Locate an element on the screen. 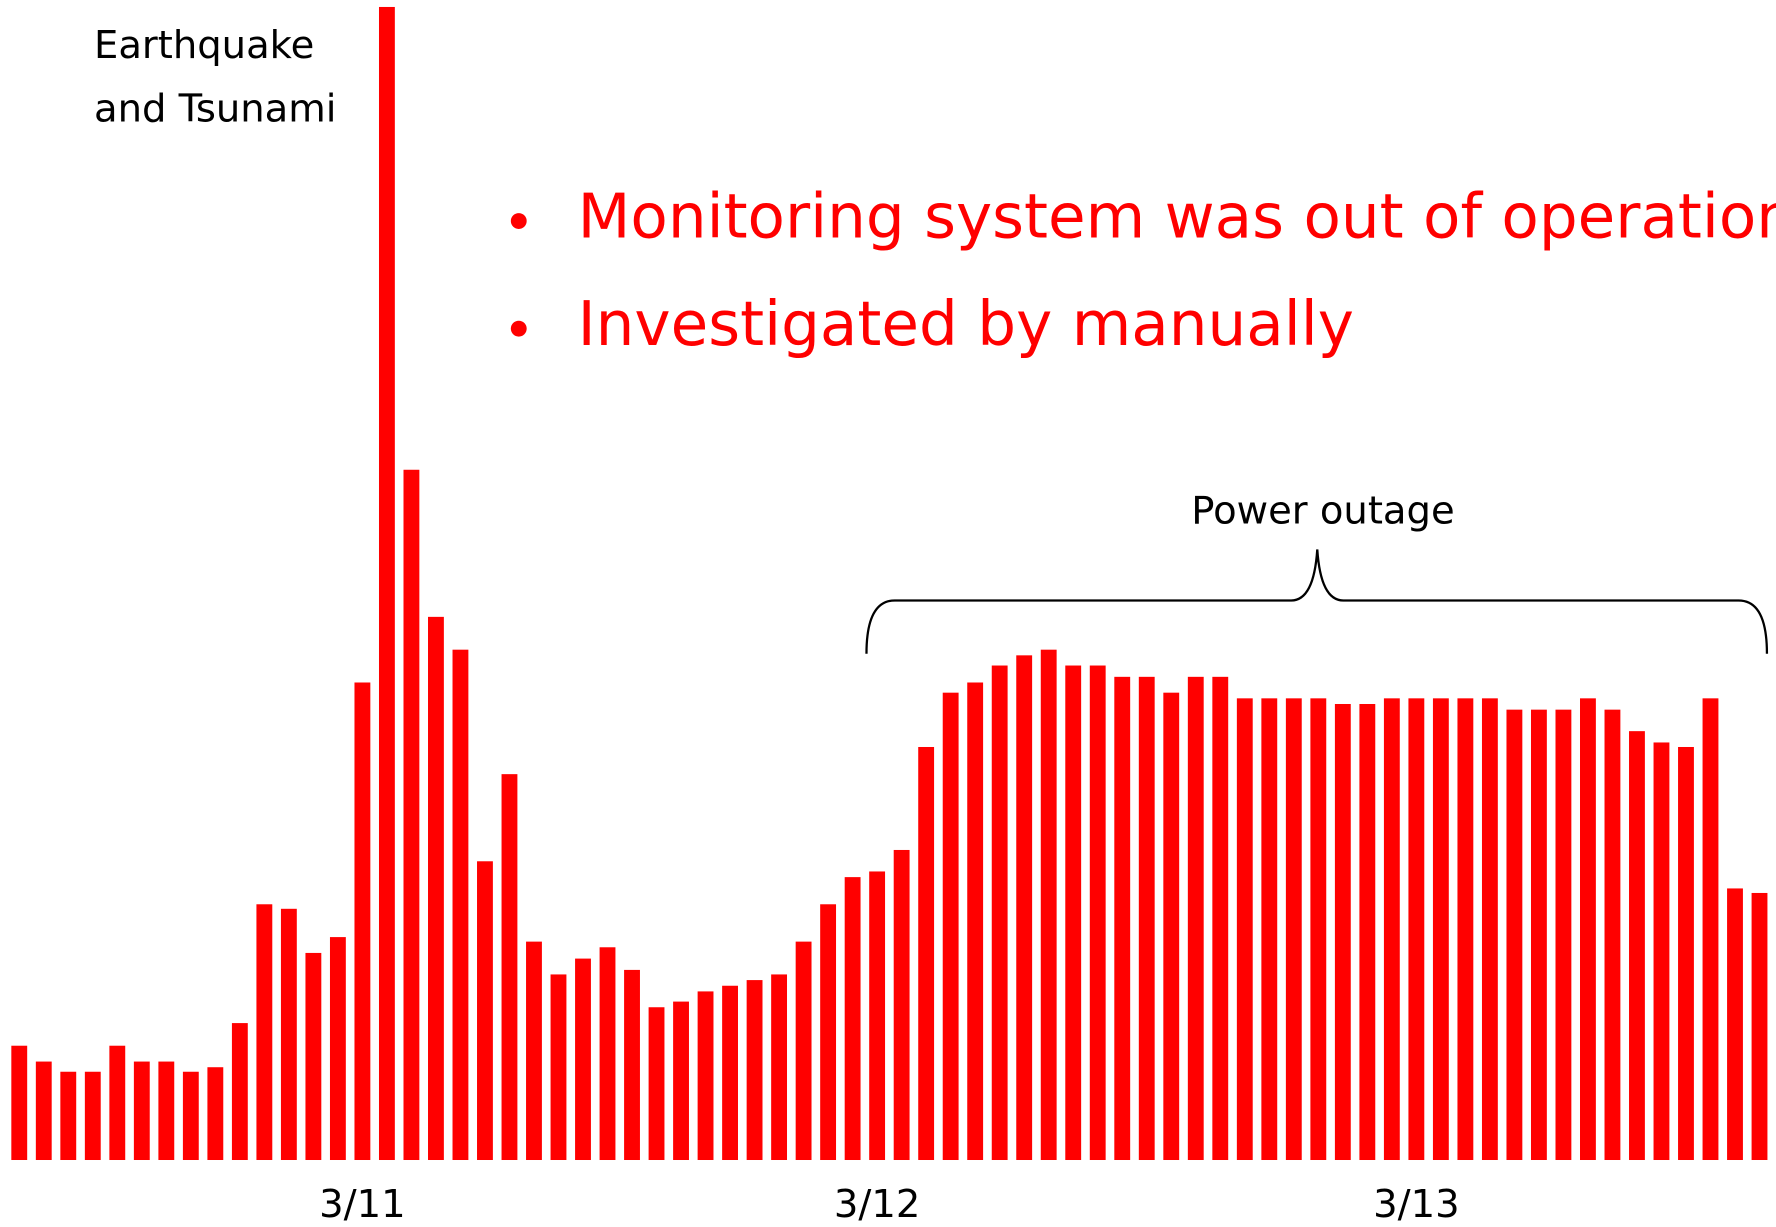 This screenshot has width=1776, height=1227. x-tick-label: 3/12 is located at coordinates (877, 1204).